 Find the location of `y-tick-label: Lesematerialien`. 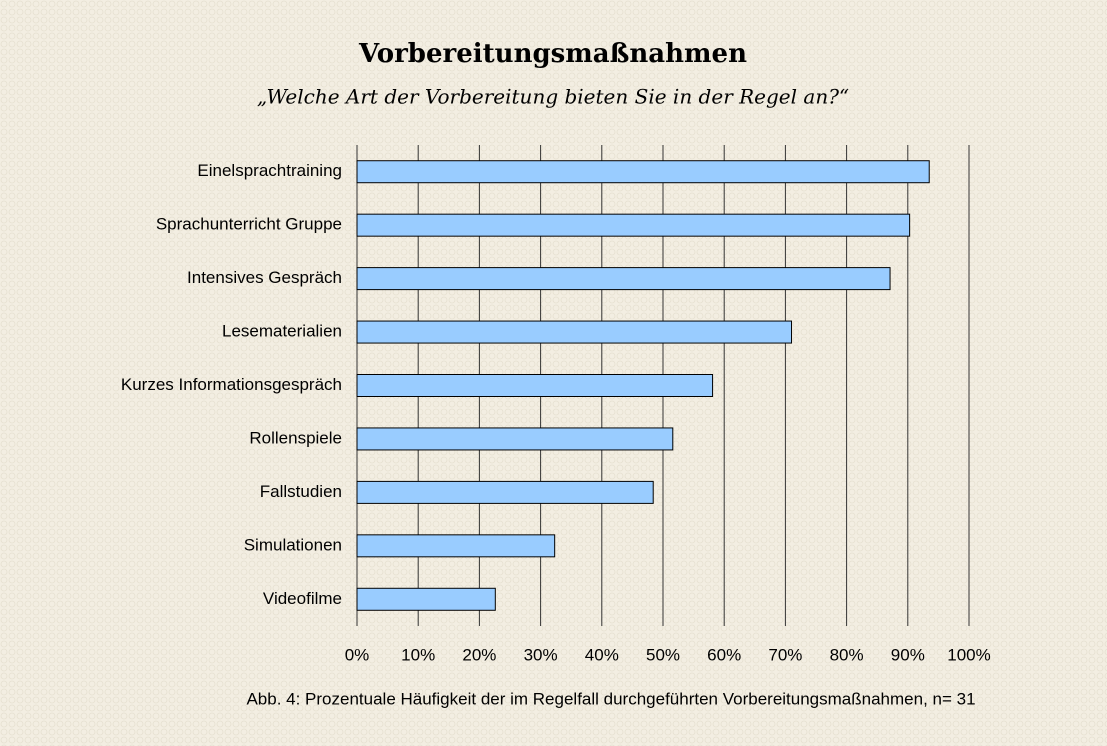

y-tick-label: Lesematerialien is located at coordinates (282, 331).